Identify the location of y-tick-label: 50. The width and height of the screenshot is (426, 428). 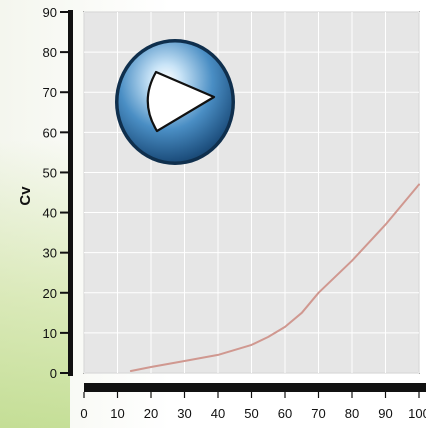
(50, 172).